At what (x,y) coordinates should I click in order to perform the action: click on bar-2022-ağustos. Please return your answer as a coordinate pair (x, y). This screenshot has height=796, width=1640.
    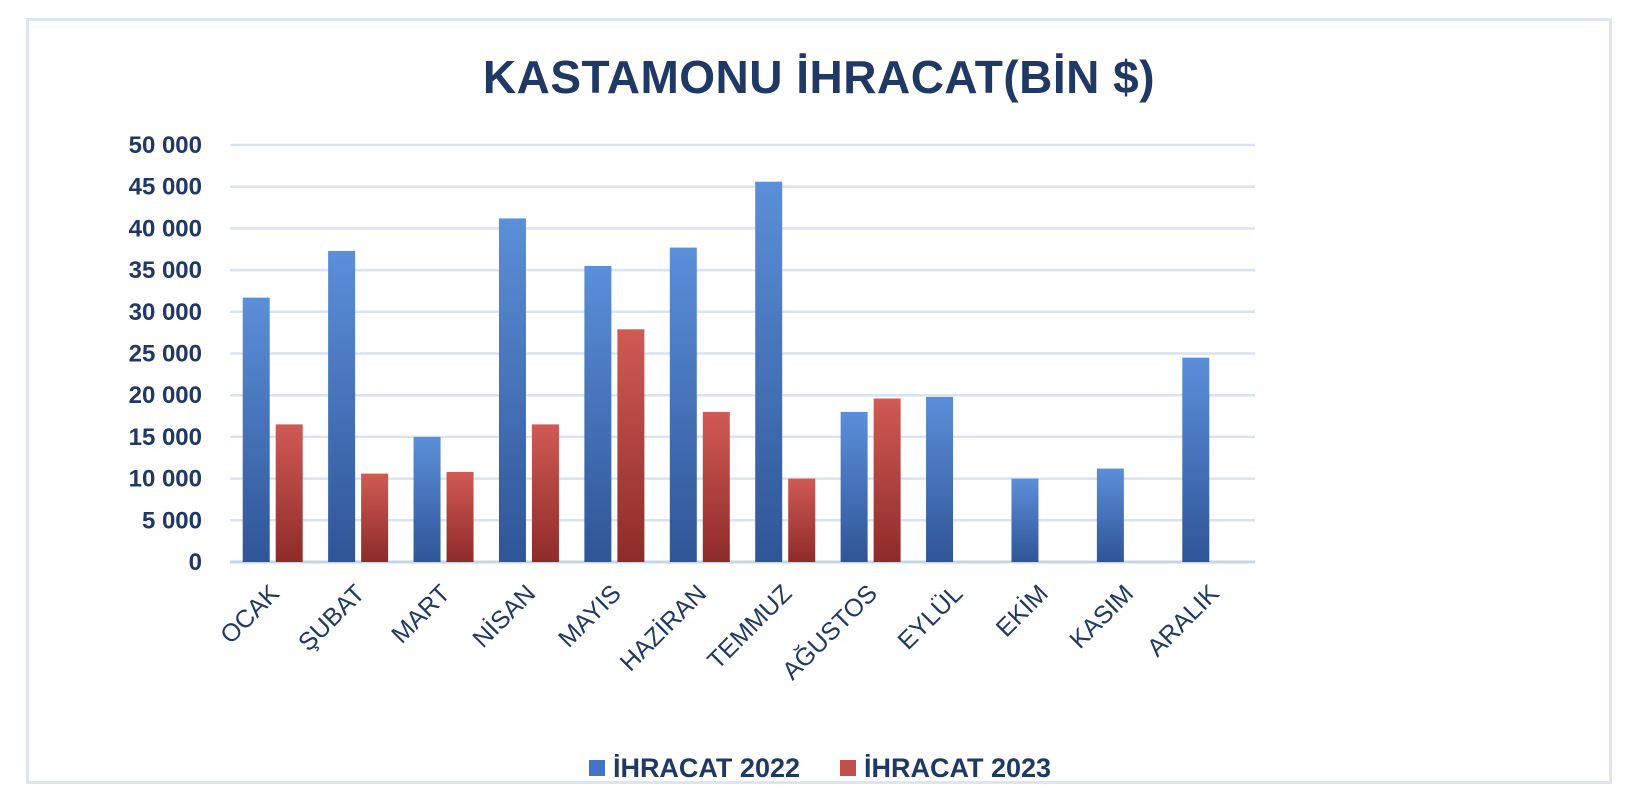
    Looking at the image, I should click on (854, 486).